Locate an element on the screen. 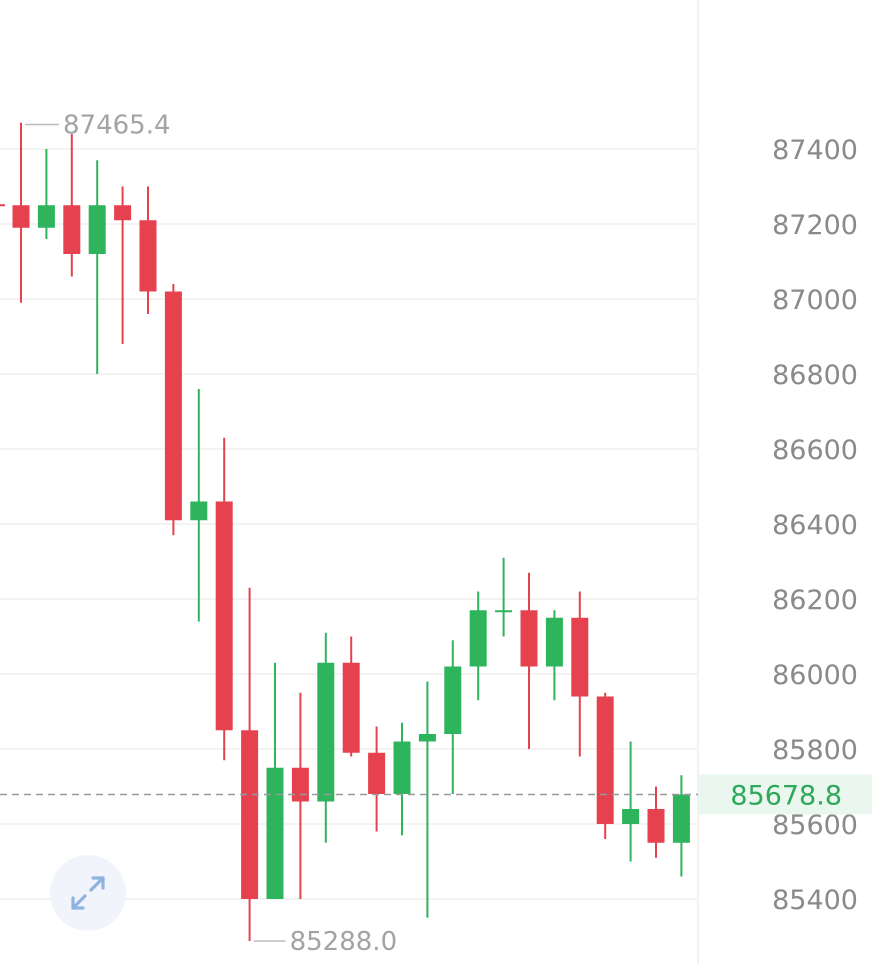 This screenshot has height=964, width=872. y-tick-label: 86400 is located at coordinates (815, 525).